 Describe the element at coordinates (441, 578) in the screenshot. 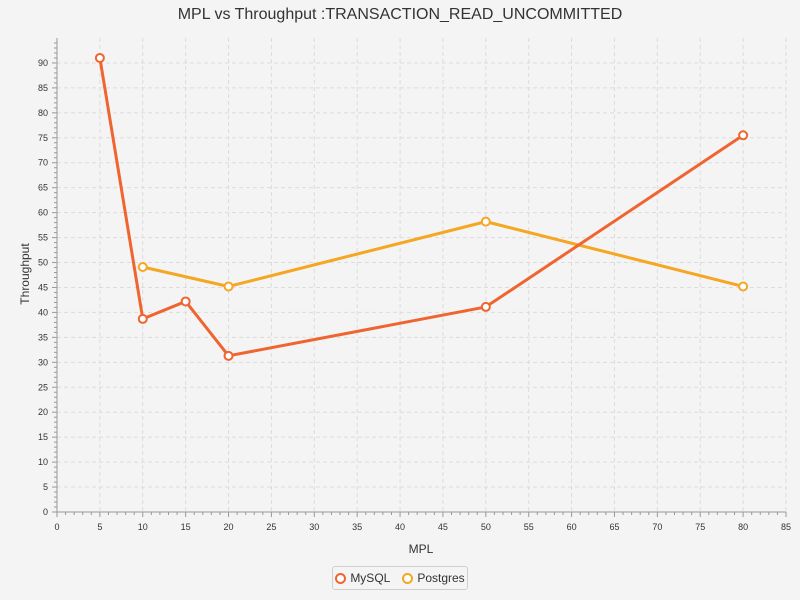

I see `legend-label-postgres: Postgres` at that location.